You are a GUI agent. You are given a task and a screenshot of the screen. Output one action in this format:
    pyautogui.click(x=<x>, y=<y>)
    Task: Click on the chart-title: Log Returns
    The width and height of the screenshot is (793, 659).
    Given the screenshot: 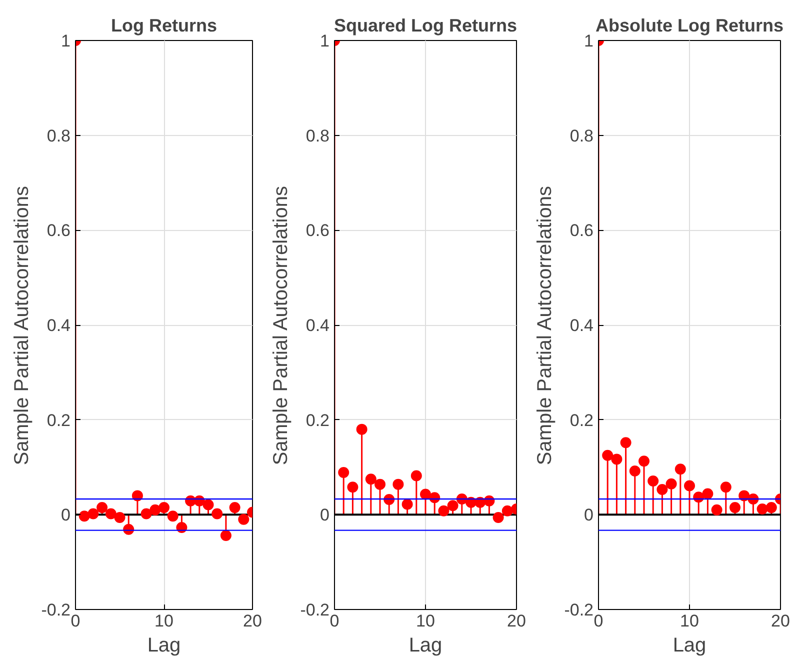 What is the action you would take?
    pyautogui.click(x=164, y=26)
    